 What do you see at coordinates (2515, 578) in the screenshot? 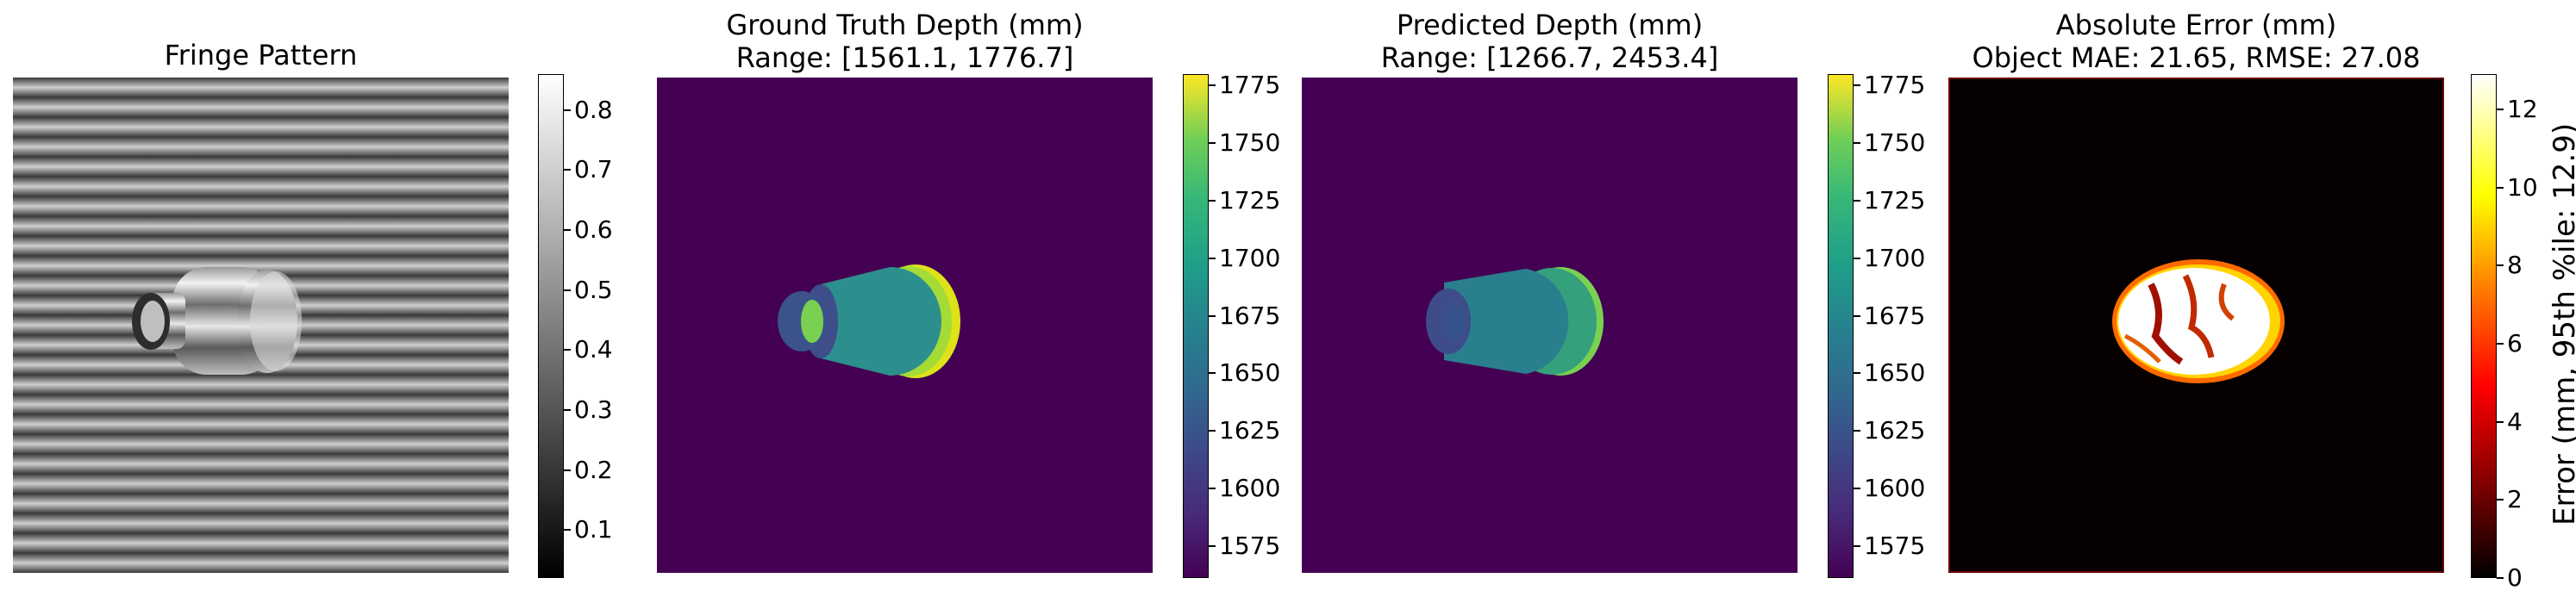
I see `colorbar-tick-label: 0` at bounding box center [2515, 578].